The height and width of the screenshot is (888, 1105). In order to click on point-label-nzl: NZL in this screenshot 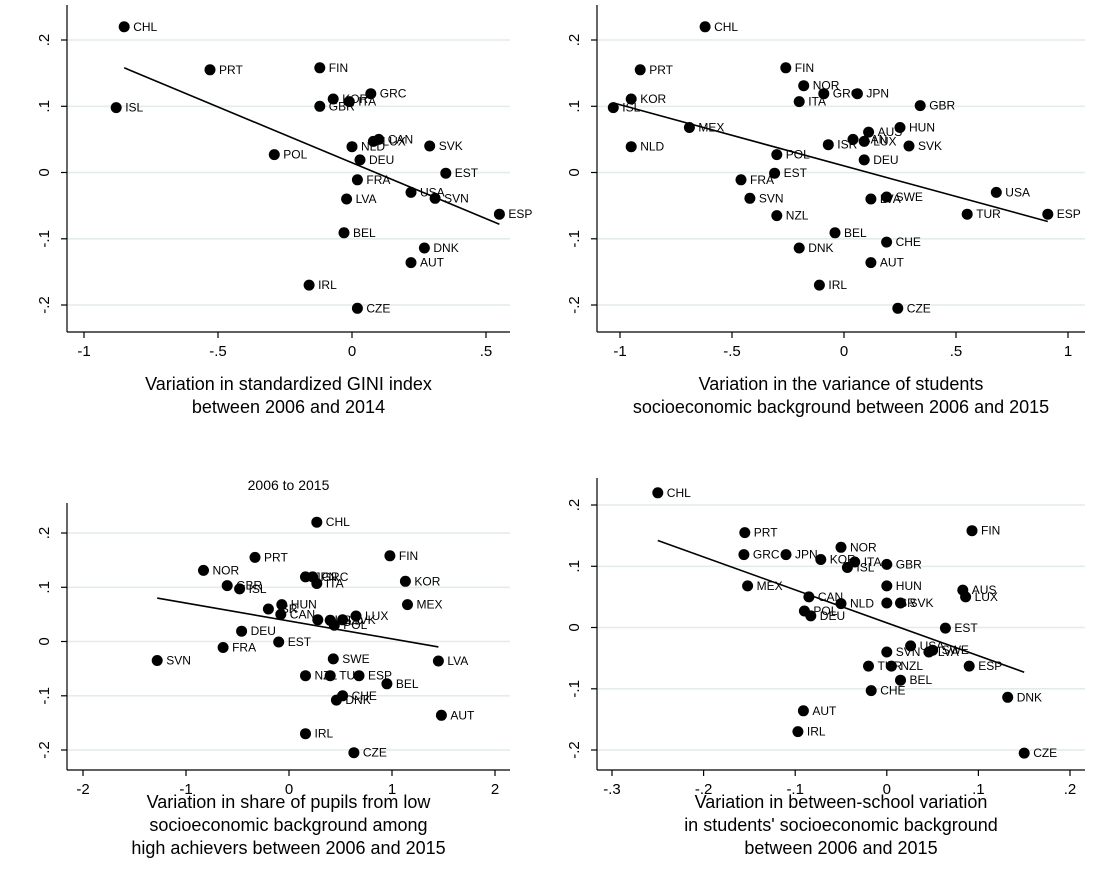, I will do `click(911, 666)`.